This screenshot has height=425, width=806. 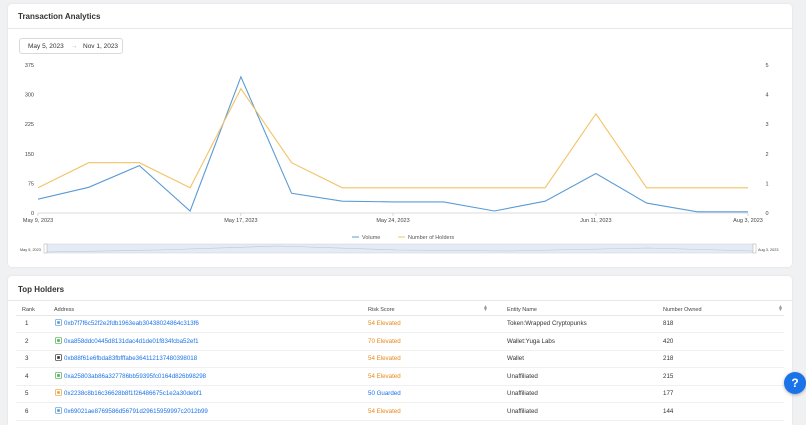 I want to click on y-left-tick-label: 300, so click(x=29, y=96).